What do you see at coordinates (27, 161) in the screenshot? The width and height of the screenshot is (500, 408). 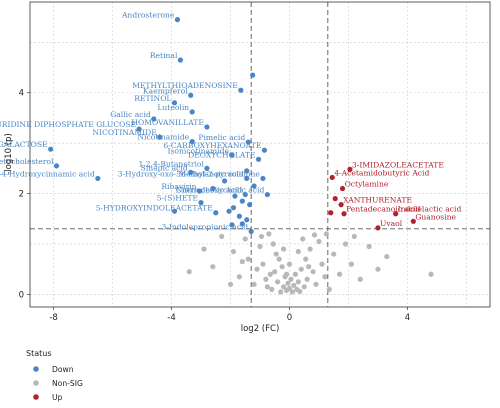 I see `point-label: 7-Ketocholesterol` at bounding box center [27, 161].